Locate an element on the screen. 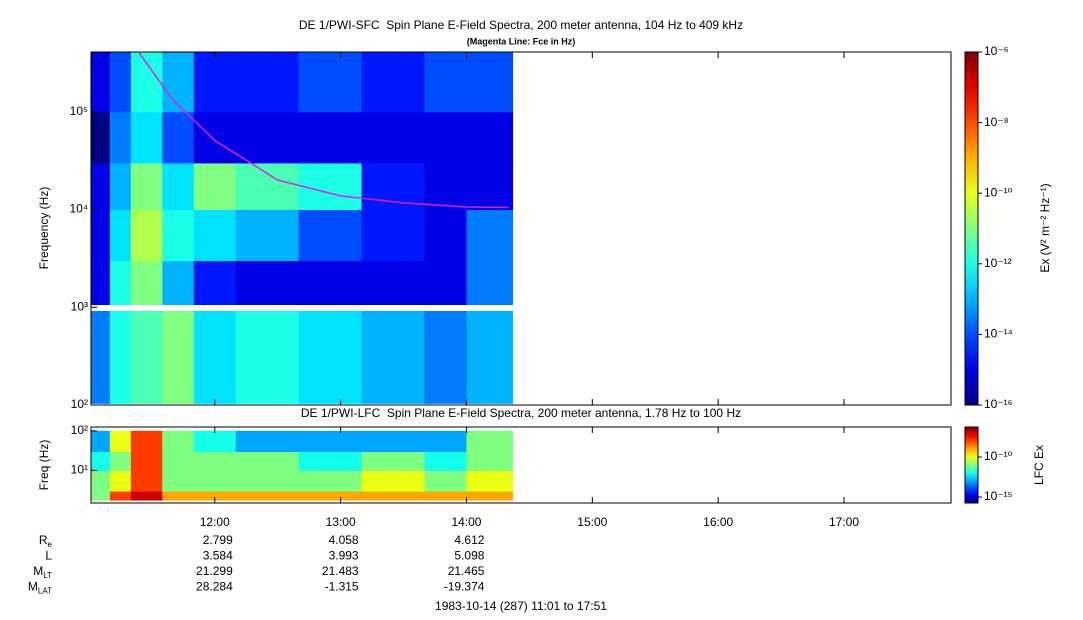 The image size is (1083, 620). ephemeris-label: Re is located at coordinates (46, 541).